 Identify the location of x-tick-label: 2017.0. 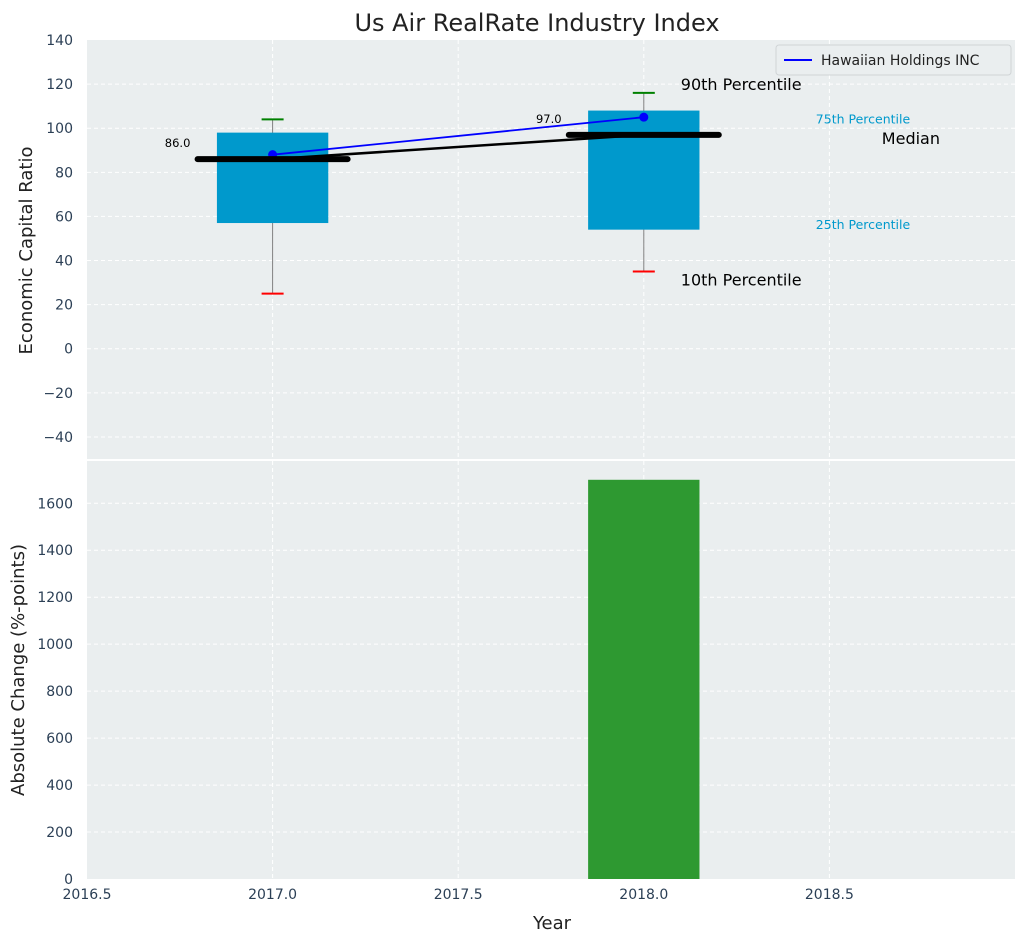
(272, 895).